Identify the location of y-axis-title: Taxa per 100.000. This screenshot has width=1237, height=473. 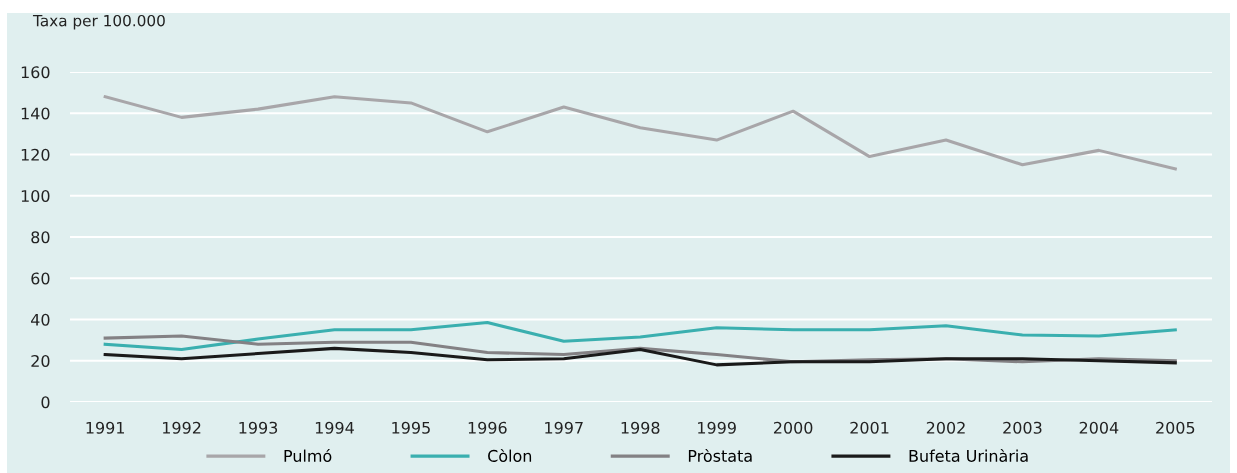
(98, 22).